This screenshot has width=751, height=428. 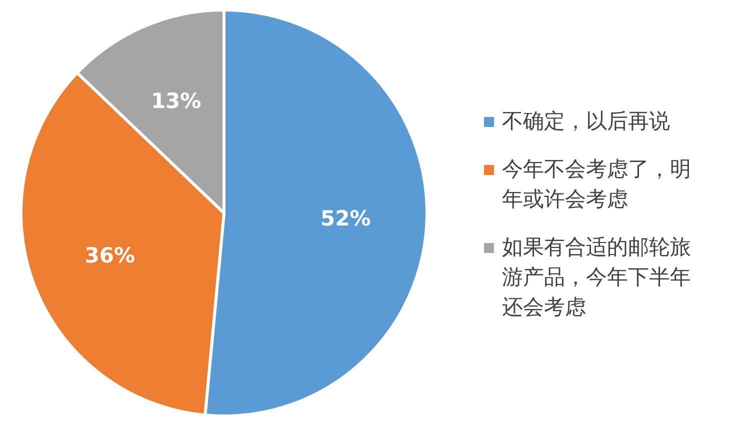 What do you see at coordinates (176, 101) in the screenshot?
I see `data-label: 13%` at bounding box center [176, 101].